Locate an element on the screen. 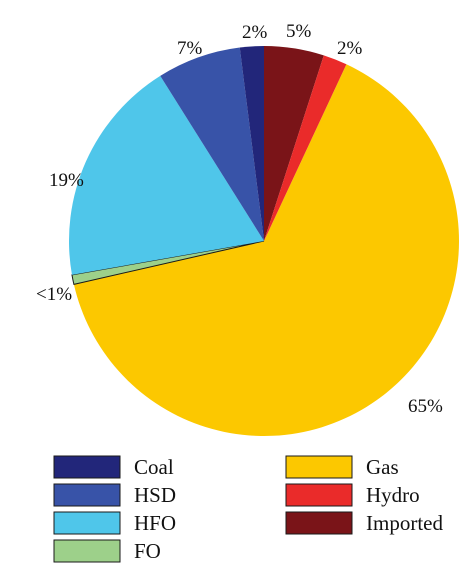 This screenshot has height=587, width=474. legend-swatch-hfo is located at coordinates (87, 523).